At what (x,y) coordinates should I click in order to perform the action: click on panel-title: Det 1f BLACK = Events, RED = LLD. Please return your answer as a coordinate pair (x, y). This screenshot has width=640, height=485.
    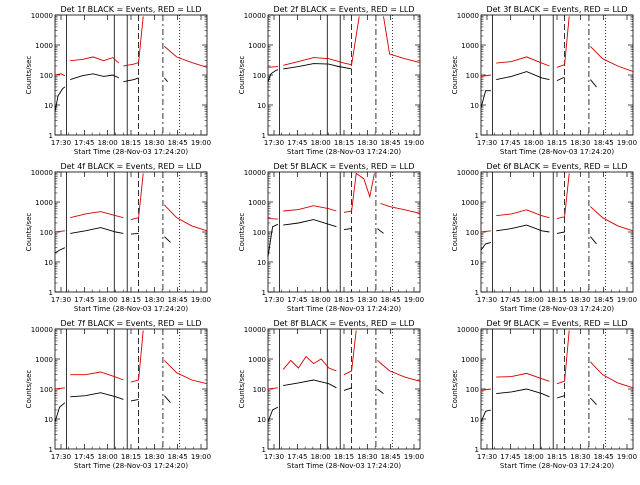
    Looking at the image, I should click on (130, 9).